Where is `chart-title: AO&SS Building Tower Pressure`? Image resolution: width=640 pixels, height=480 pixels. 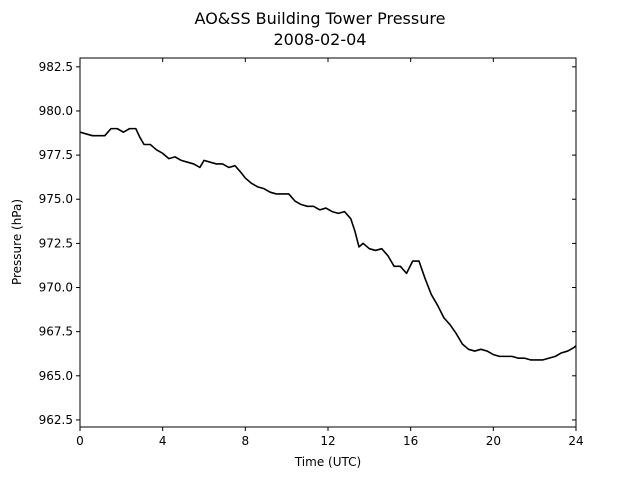
chart-title: AO&SS Building Tower Pressure is located at coordinates (320, 18).